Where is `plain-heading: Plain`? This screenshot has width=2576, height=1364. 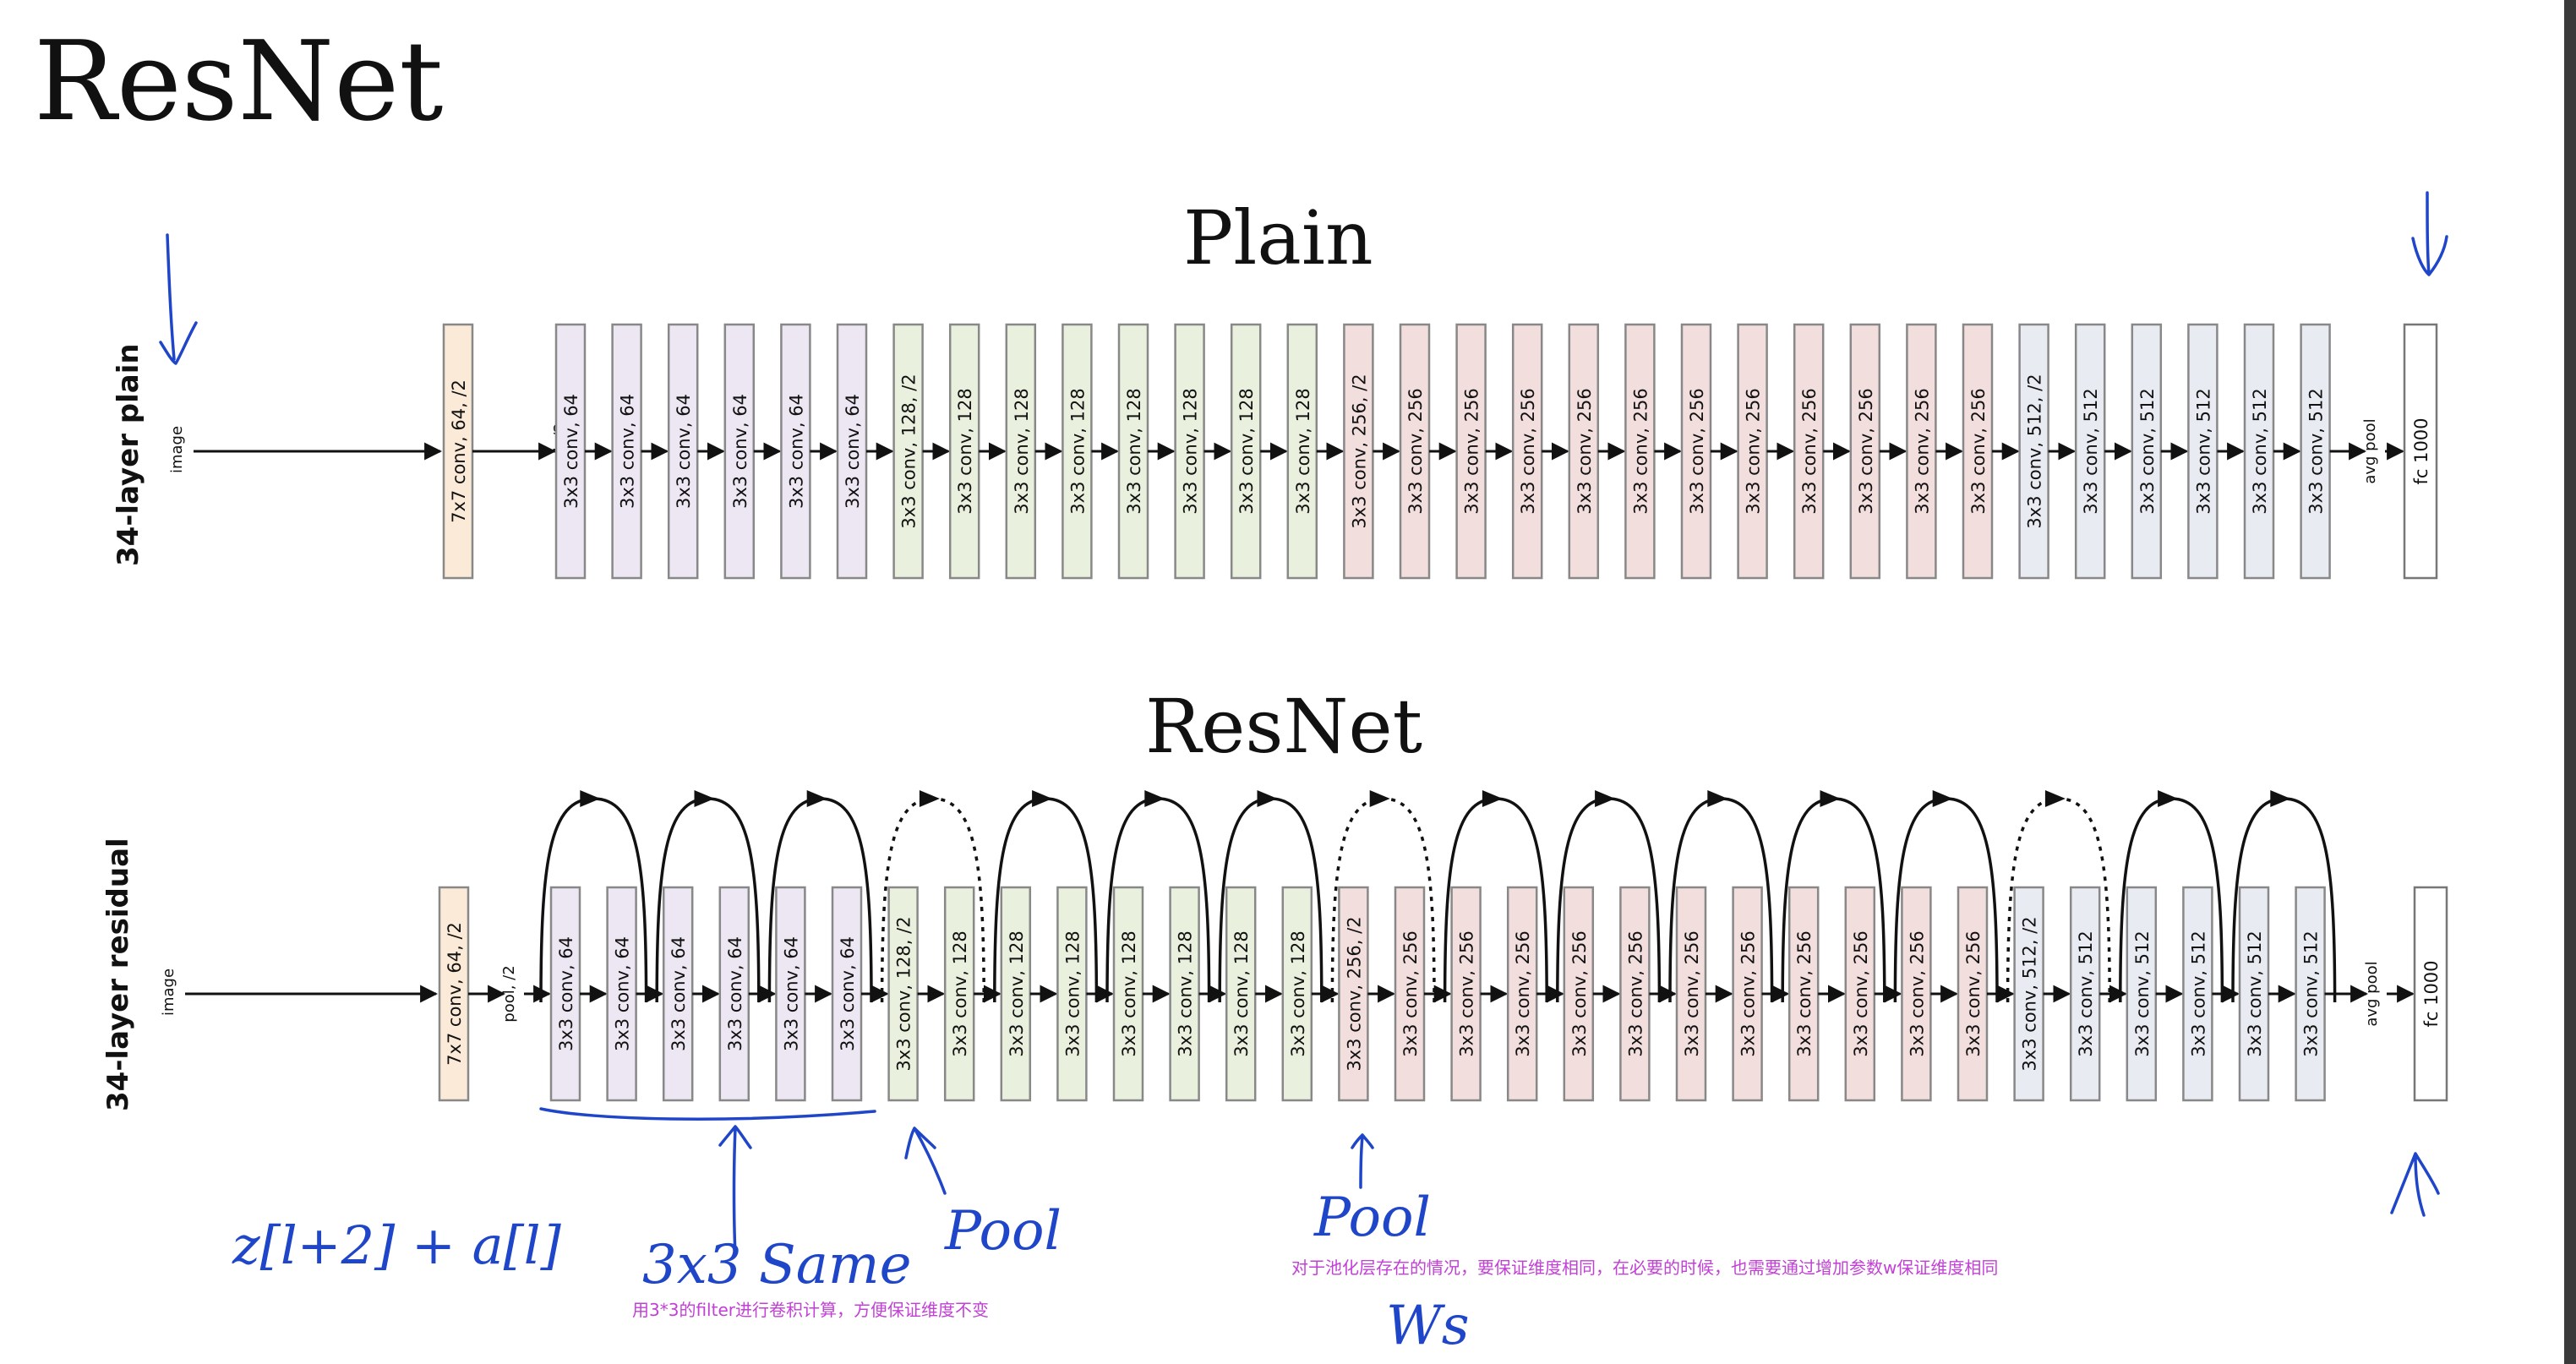
plain-heading: Plain is located at coordinates (1278, 238).